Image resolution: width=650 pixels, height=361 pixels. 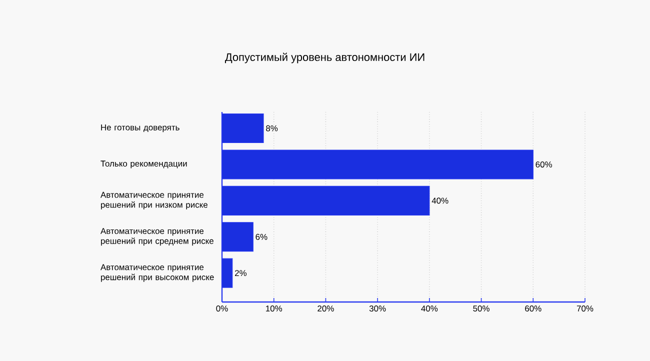 What do you see at coordinates (157, 237) in the screenshot?
I see `y-tick-label: Автоматическое принятие решений при среднем риске` at bounding box center [157, 237].